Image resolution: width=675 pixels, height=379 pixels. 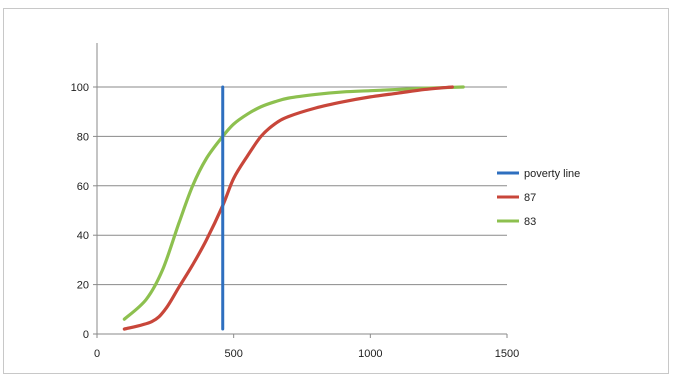 I want to click on x-tick-label: 1500, so click(x=507, y=354).